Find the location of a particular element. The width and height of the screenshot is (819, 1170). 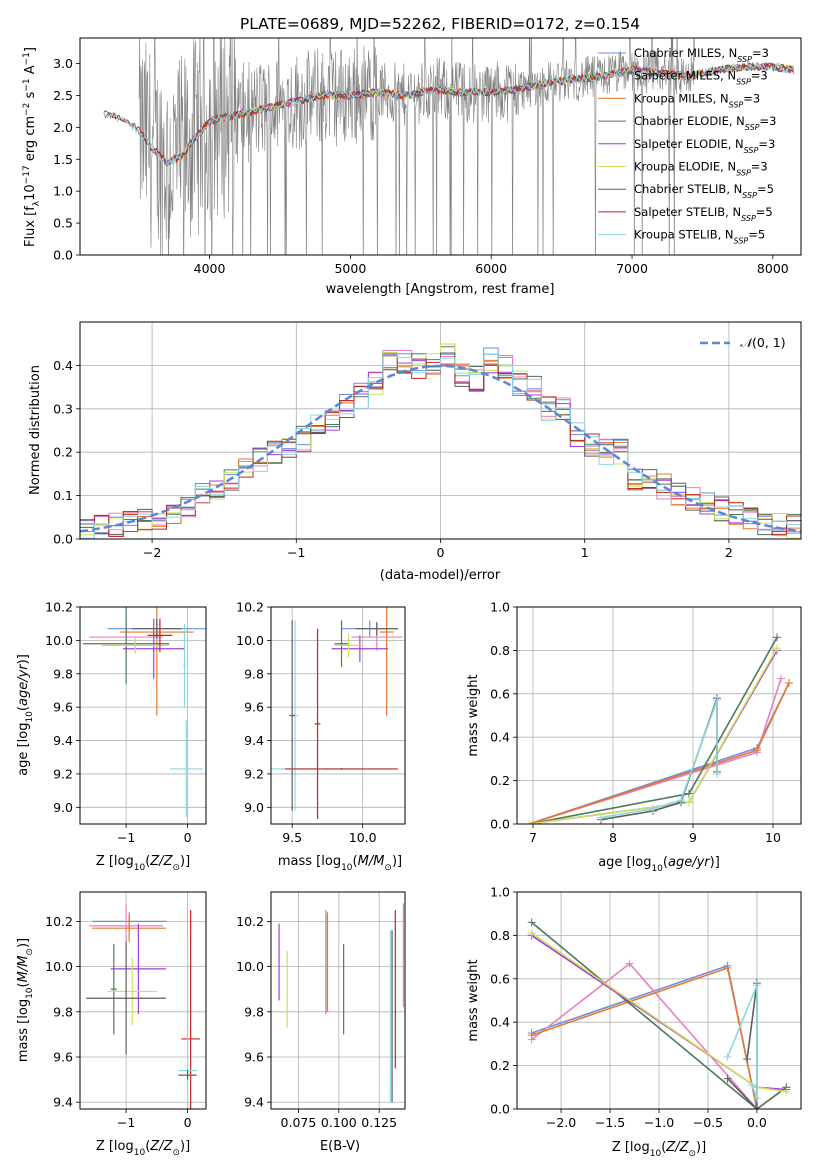

label-part: Normed distribution is located at coordinates (35, 430).